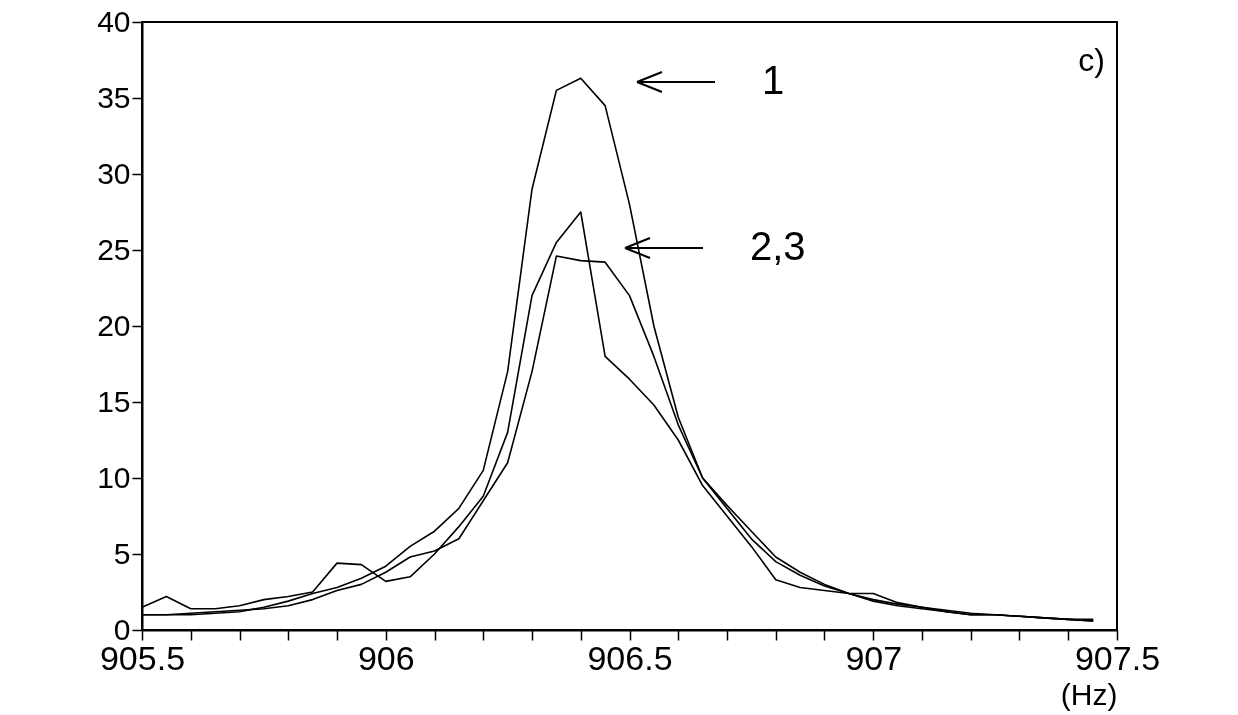  What do you see at coordinates (122, 553) in the screenshot?
I see `y-tick-label: 5` at bounding box center [122, 553].